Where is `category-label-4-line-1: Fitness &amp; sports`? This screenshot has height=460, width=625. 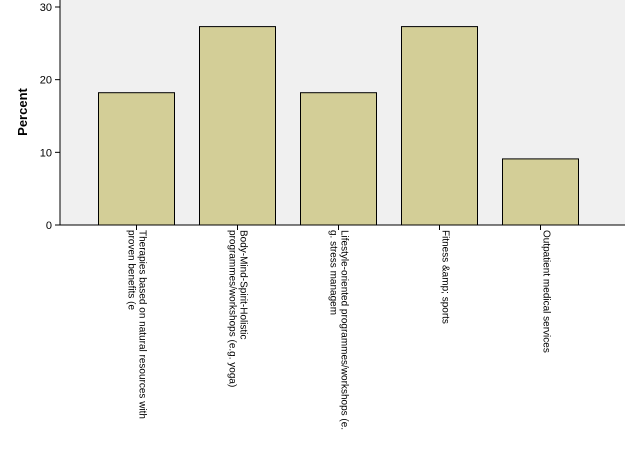
category-label-4-line-1: Fitness &amp; sports is located at coordinates (445, 277).